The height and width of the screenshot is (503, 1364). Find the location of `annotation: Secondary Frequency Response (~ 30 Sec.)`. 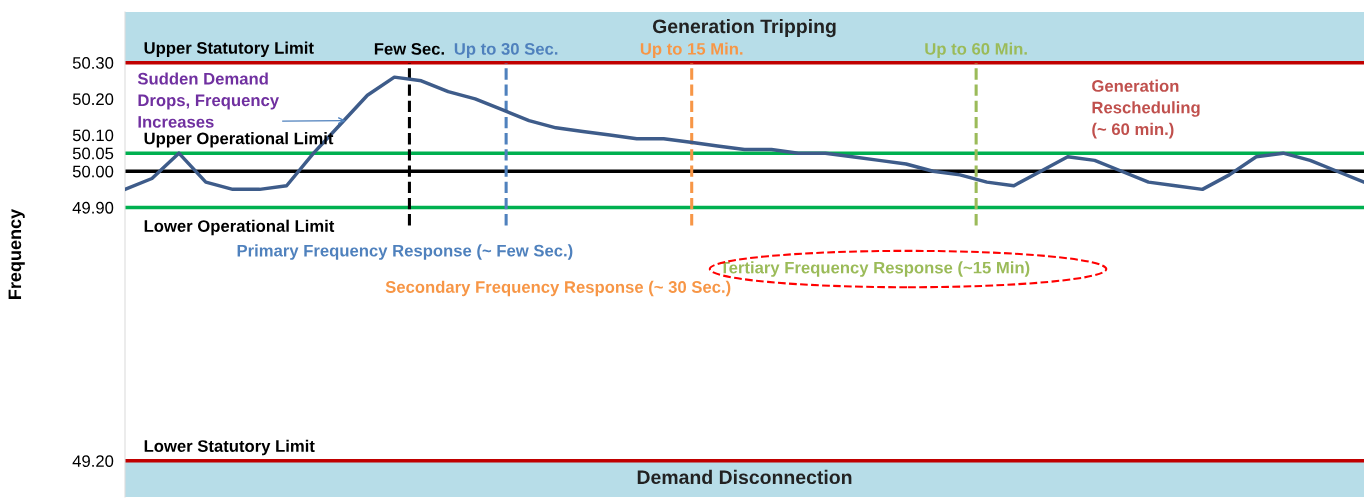

annotation: Secondary Frequency Response (~ 30 Sec.) is located at coordinates (558, 288).